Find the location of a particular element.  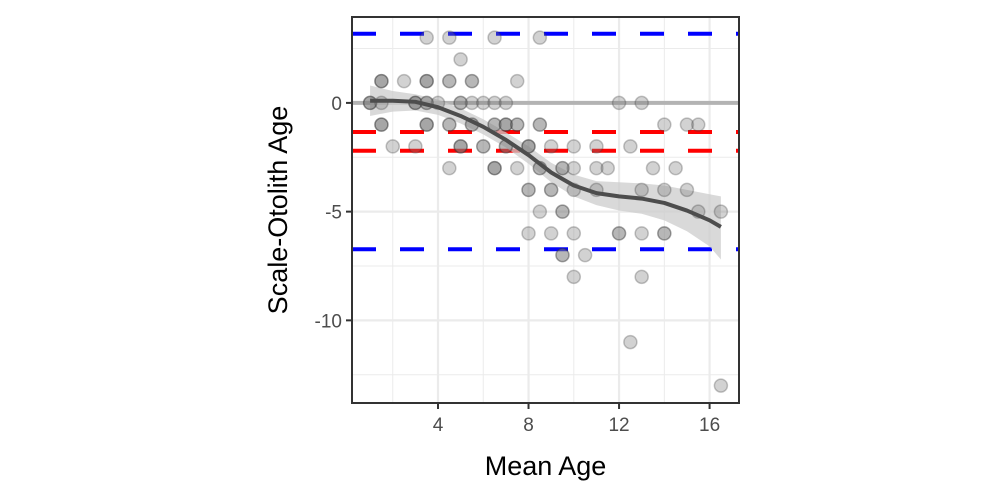

x-axis-title: Mean Age is located at coordinates (546, 466).